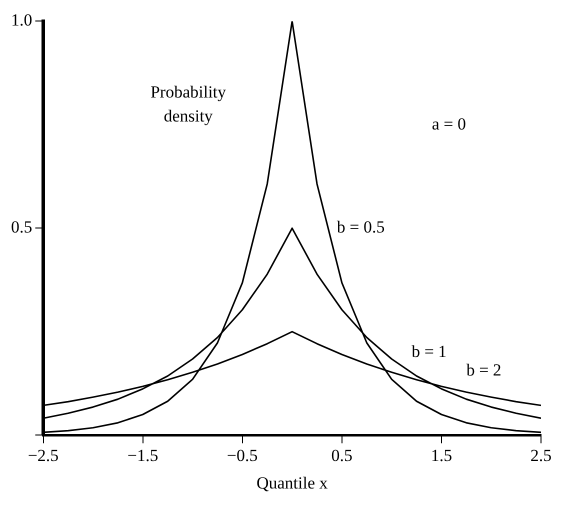 The height and width of the screenshot is (506, 565). Describe the element at coordinates (242, 455) in the screenshot. I see `x-tick-label: −0.5` at that location.